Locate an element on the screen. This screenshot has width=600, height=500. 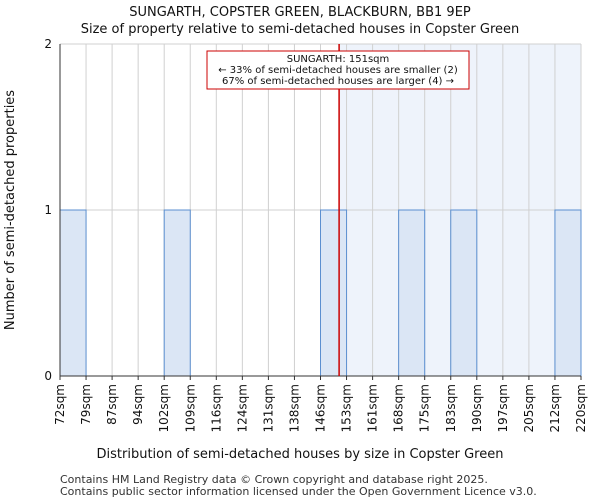
x-tick-label: 205sqm is located at coordinates (529, 408).